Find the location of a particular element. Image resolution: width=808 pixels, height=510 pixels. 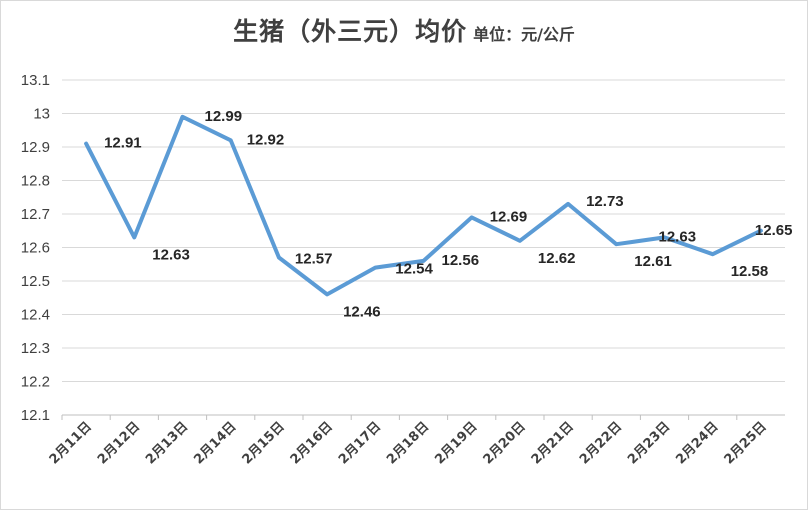

data-label: 12.61 is located at coordinates (653, 261).